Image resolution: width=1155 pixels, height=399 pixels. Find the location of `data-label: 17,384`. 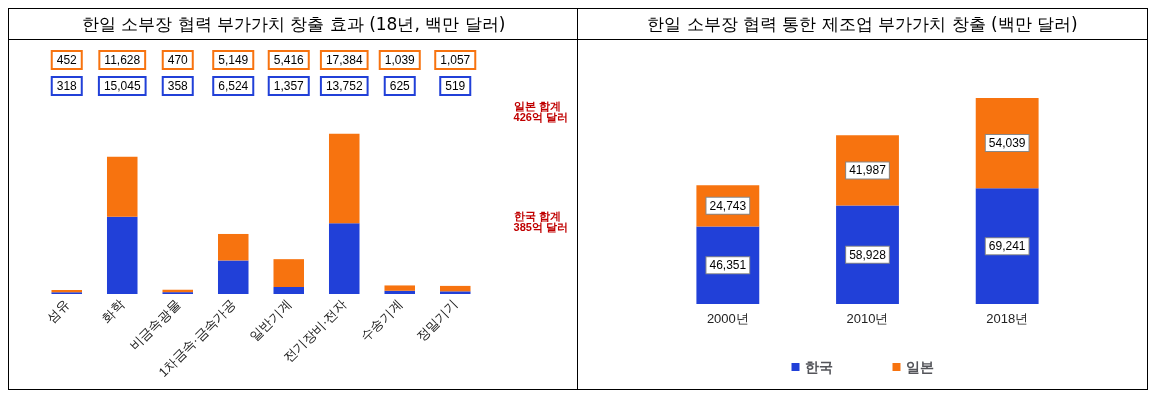

data-label: 17,384 is located at coordinates (344, 60).